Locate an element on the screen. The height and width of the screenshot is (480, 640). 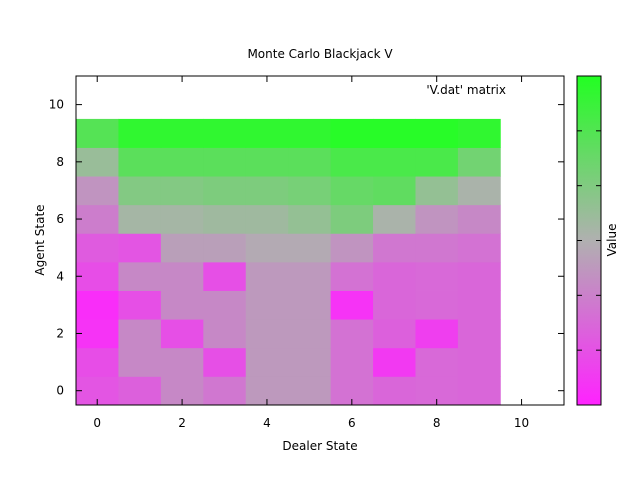
x-axis-label: Dealer State is located at coordinates (319, 446).